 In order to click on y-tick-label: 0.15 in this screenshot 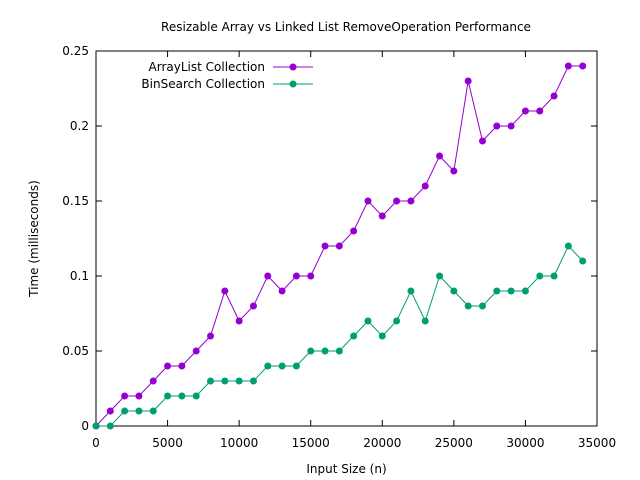, I will do `click(75, 201)`.